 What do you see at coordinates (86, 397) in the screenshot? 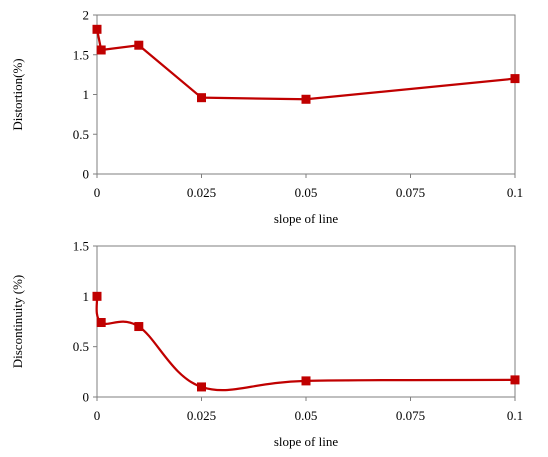
I see `discontinuity-y-tick-label: 0` at bounding box center [86, 397].